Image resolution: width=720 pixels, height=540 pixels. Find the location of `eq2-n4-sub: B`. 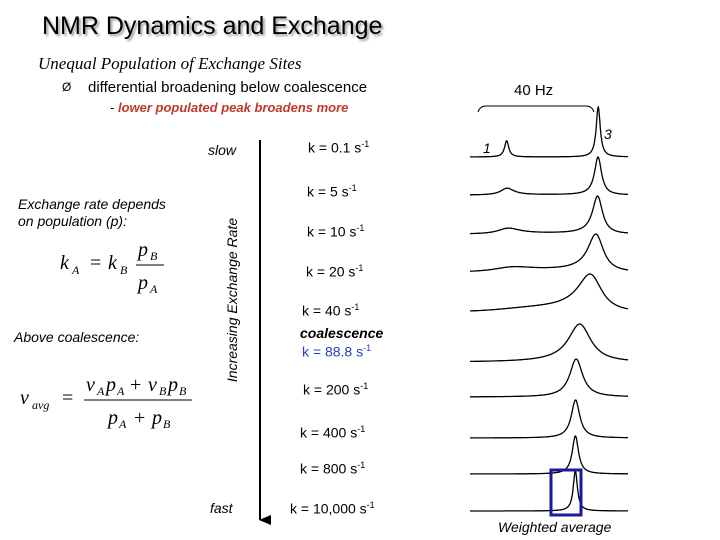

eq2-n4-sub: B is located at coordinates (183, 391).